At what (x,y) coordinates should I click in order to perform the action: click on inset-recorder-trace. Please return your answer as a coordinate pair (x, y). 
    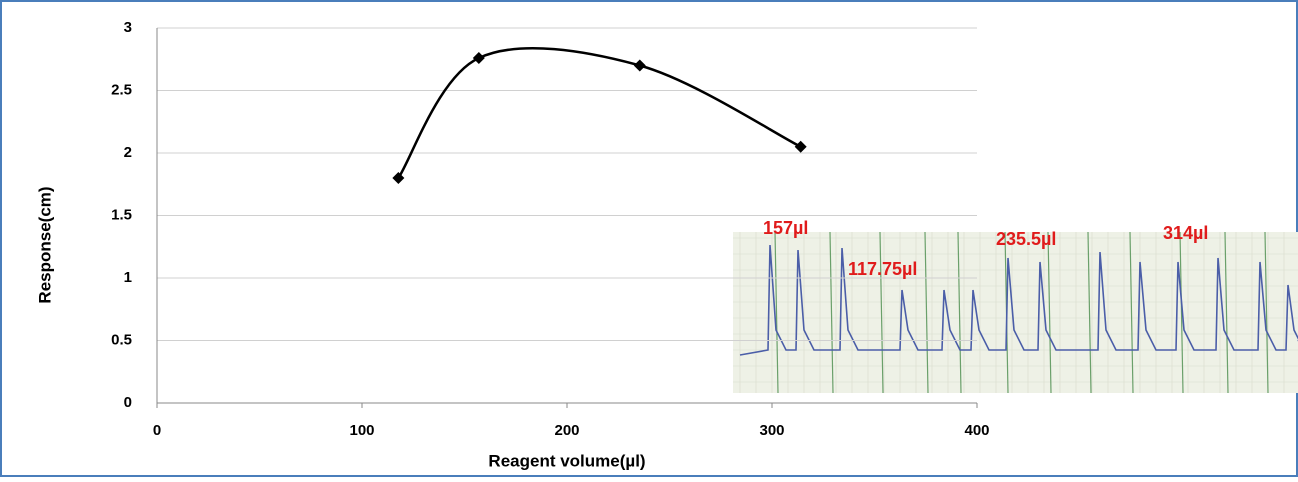
    Looking at the image, I should click on (1015, 312).